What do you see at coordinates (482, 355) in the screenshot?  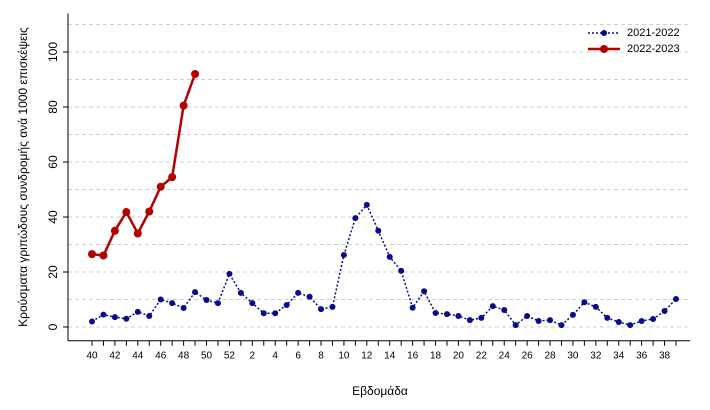 I see `x-tick-label: 22` at bounding box center [482, 355].